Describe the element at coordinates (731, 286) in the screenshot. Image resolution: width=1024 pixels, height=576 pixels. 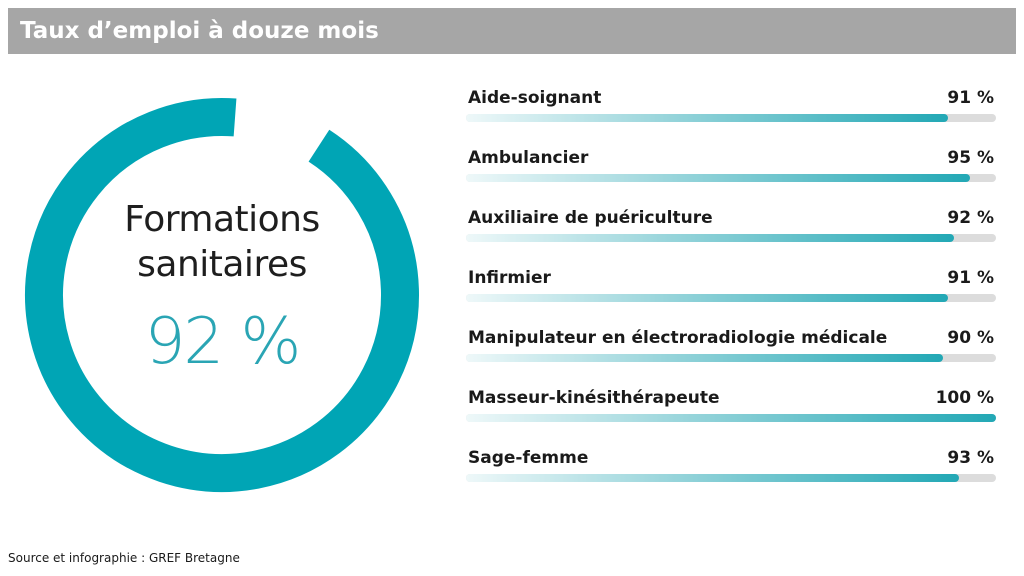
I see `bar-row: Infirmier 91 %` at that location.